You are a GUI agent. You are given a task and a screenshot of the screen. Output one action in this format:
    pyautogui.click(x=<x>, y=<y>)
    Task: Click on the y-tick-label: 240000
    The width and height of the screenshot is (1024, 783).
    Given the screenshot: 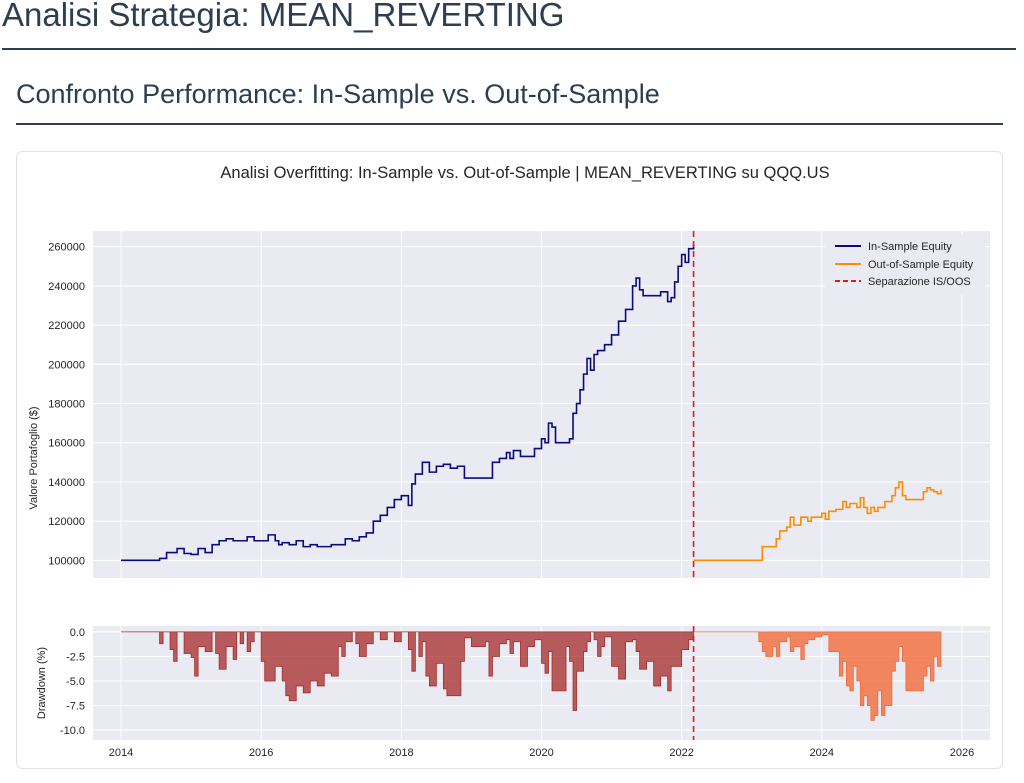 What is the action you would take?
    pyautogui.click(x=66, y=287)
    